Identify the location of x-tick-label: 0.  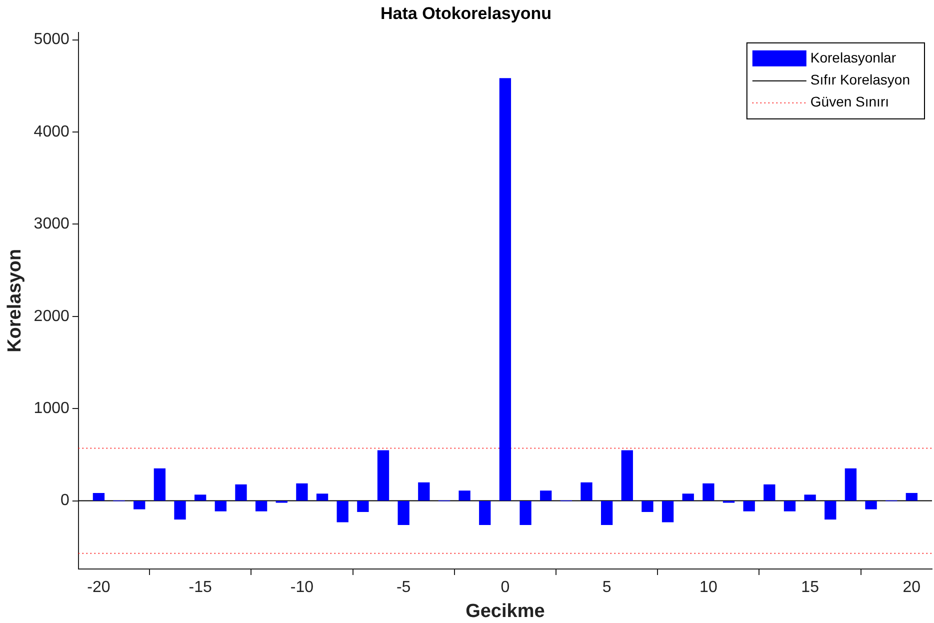
(505, 587).